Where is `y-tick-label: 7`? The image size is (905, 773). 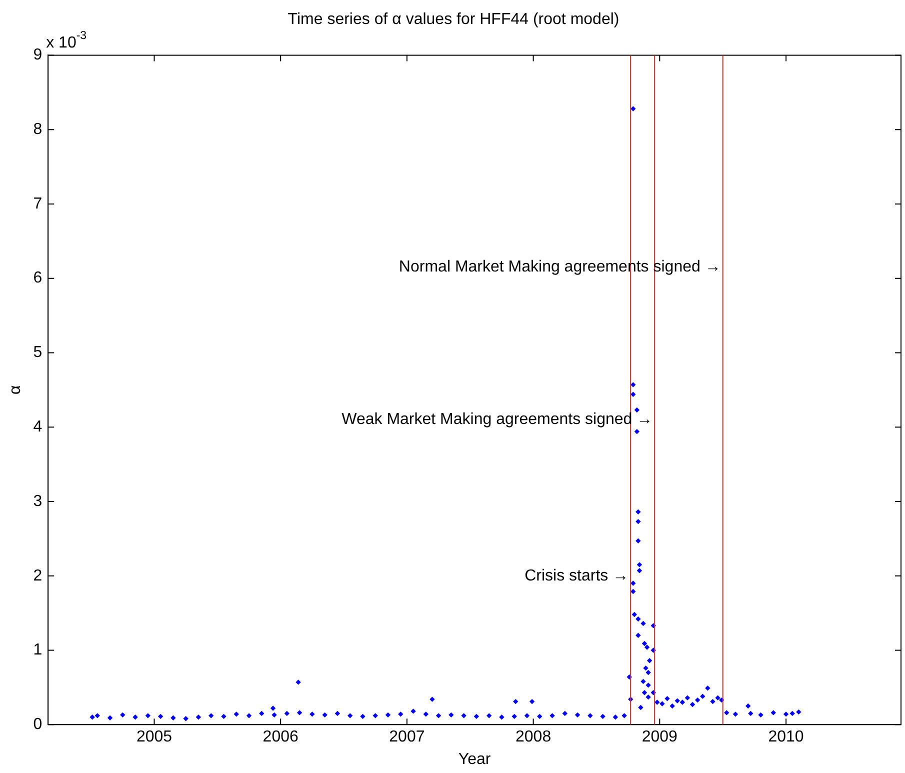
y-tick-label: 7 is located at coordinates (37, 203).